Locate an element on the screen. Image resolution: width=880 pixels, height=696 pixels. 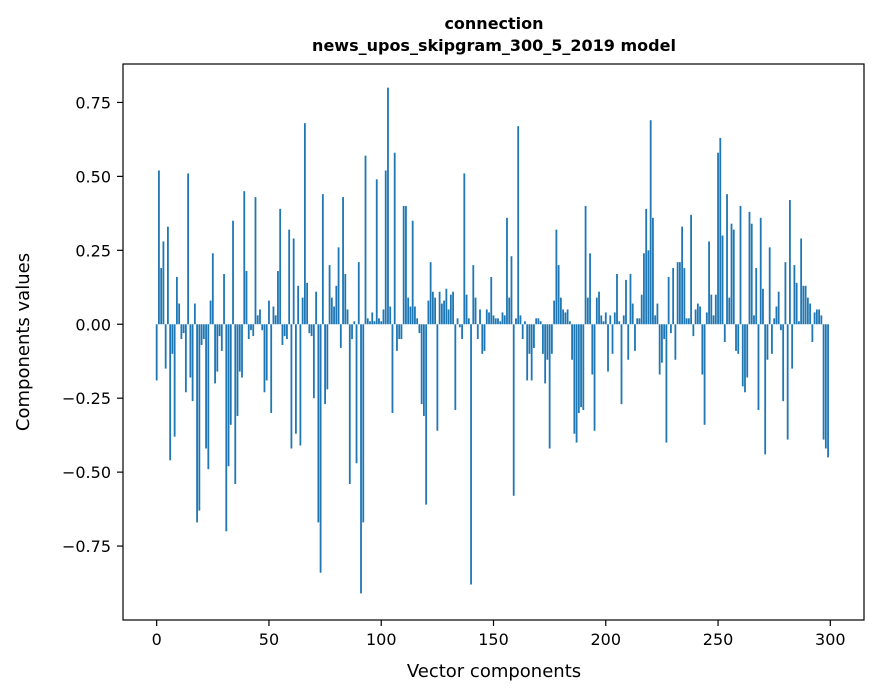
y-tick-label: 0.25 is located at coordinates (93, 250).